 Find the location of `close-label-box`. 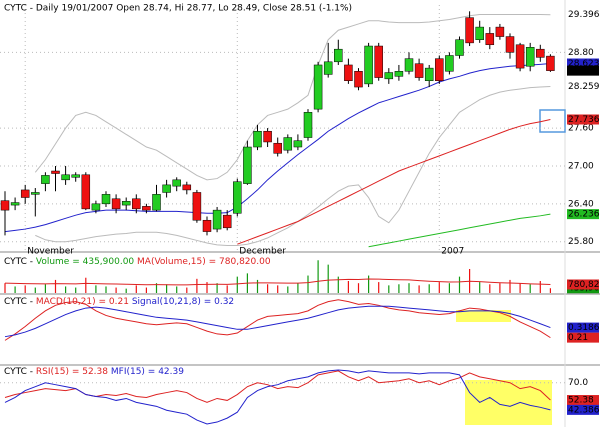

close-label-box is located at coordinates (583, 70).